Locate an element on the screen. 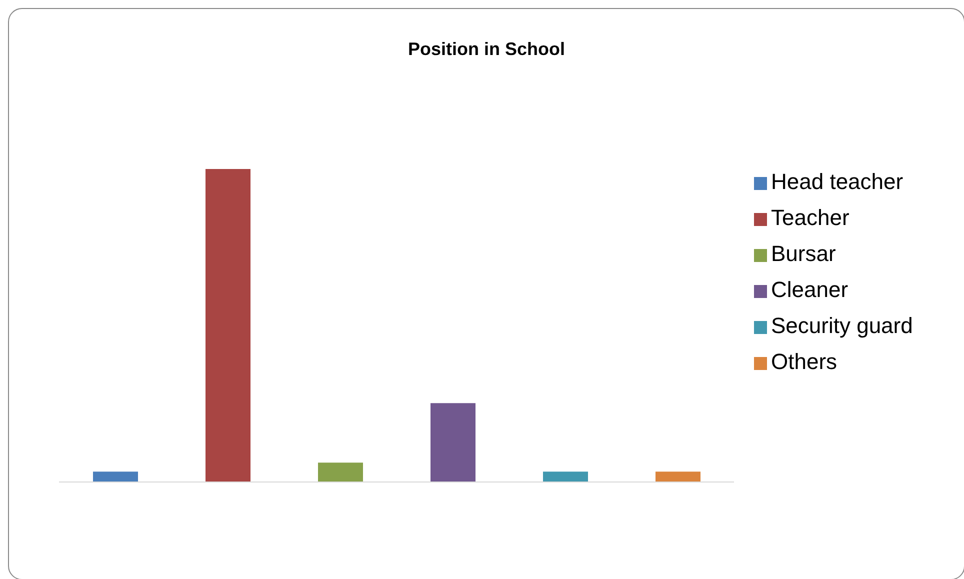 This screenshot has height=579, width=964. legend-label: Others is located at coordinates (804, 361).